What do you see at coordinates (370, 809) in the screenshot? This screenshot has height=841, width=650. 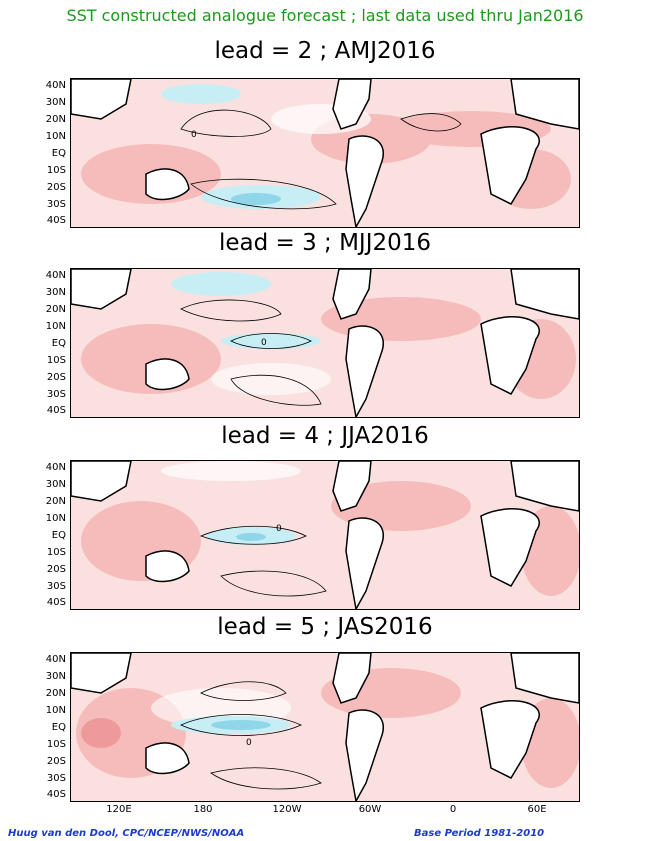 I see `lon-label: 60W` at bounding box center [370, 809].